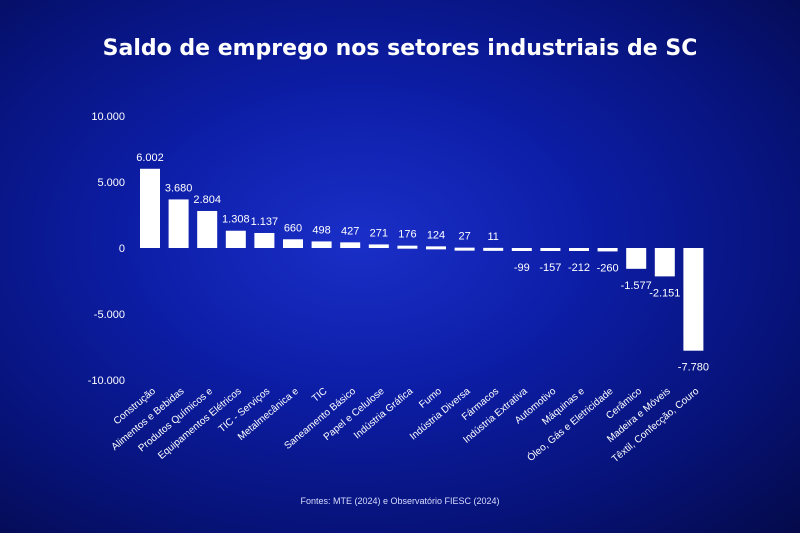 The image size is (800, 533). I want to click on data-label: 271, so click(379, 233).